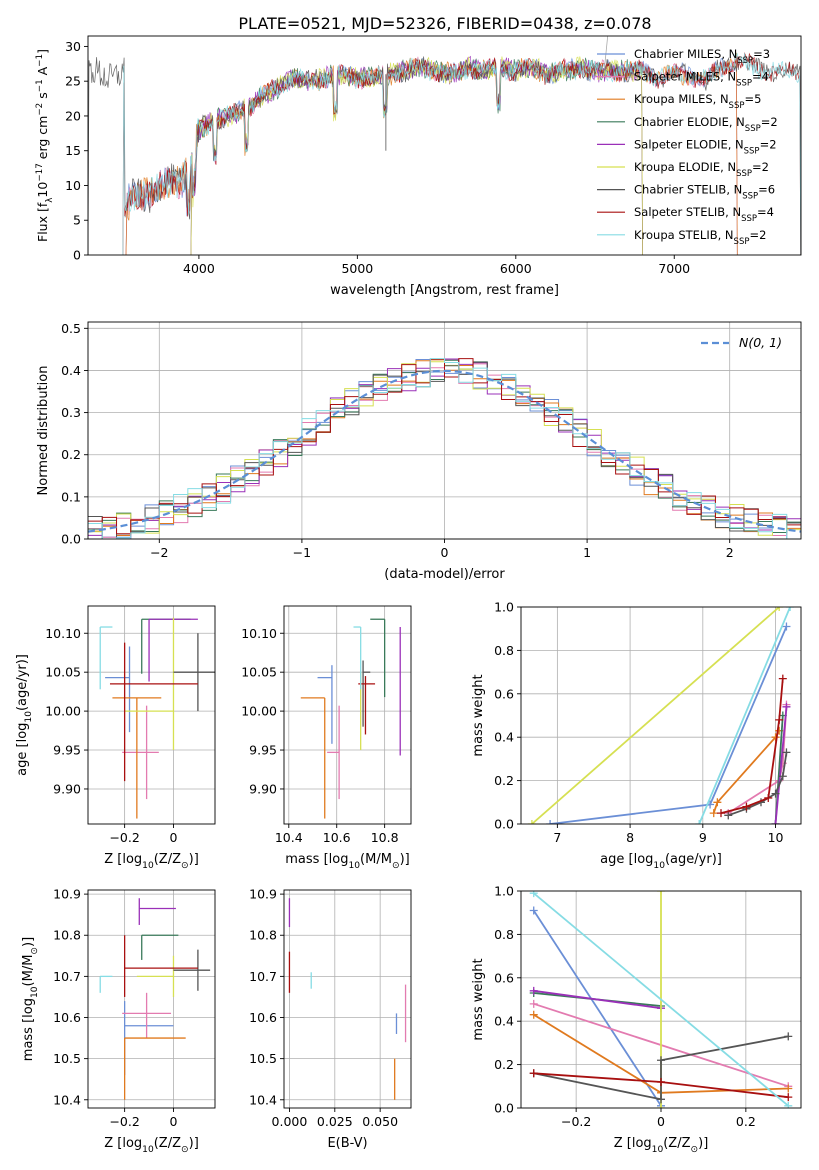 Image resolution: width=819 pixels, height=1170 pixels. What do you see at coordinates (40, 60) in the screenshot?
I see `label-part: −1` at bounding box center [40, 60].